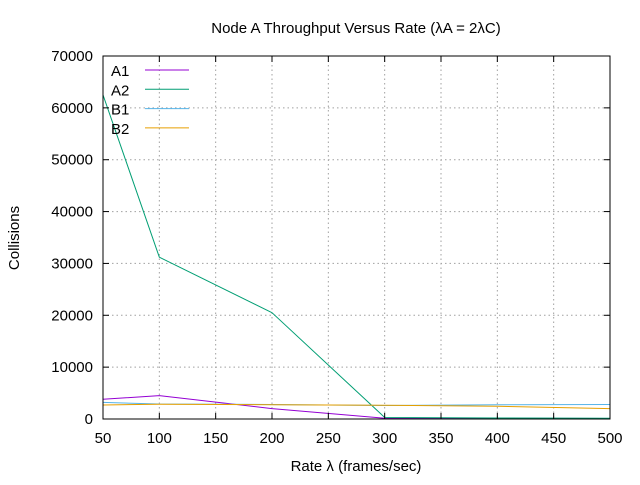 The height and width of the screenshot is (485, 640). Describe the element at coordinates (72, 367) in the screenshot. I see `y-tick-label: 10000` at that location.